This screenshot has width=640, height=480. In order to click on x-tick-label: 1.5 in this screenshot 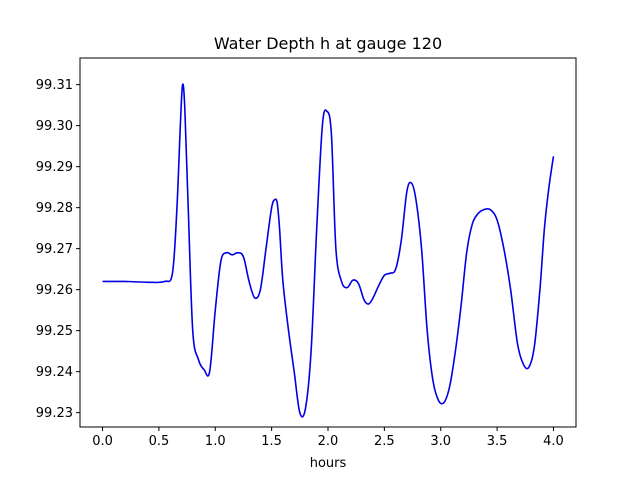, I will do `click(271, 441)`.